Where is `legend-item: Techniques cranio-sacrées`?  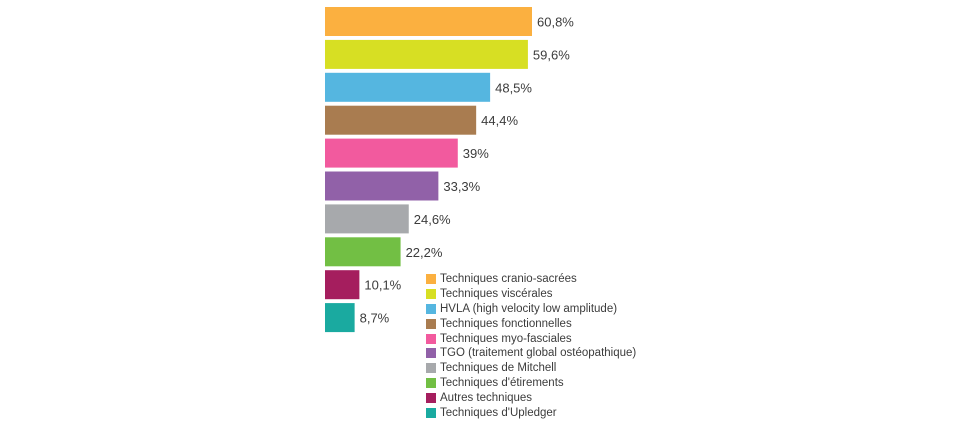 legend-item: Techniques cranio-sacrées is located at coordinates (531, 279).